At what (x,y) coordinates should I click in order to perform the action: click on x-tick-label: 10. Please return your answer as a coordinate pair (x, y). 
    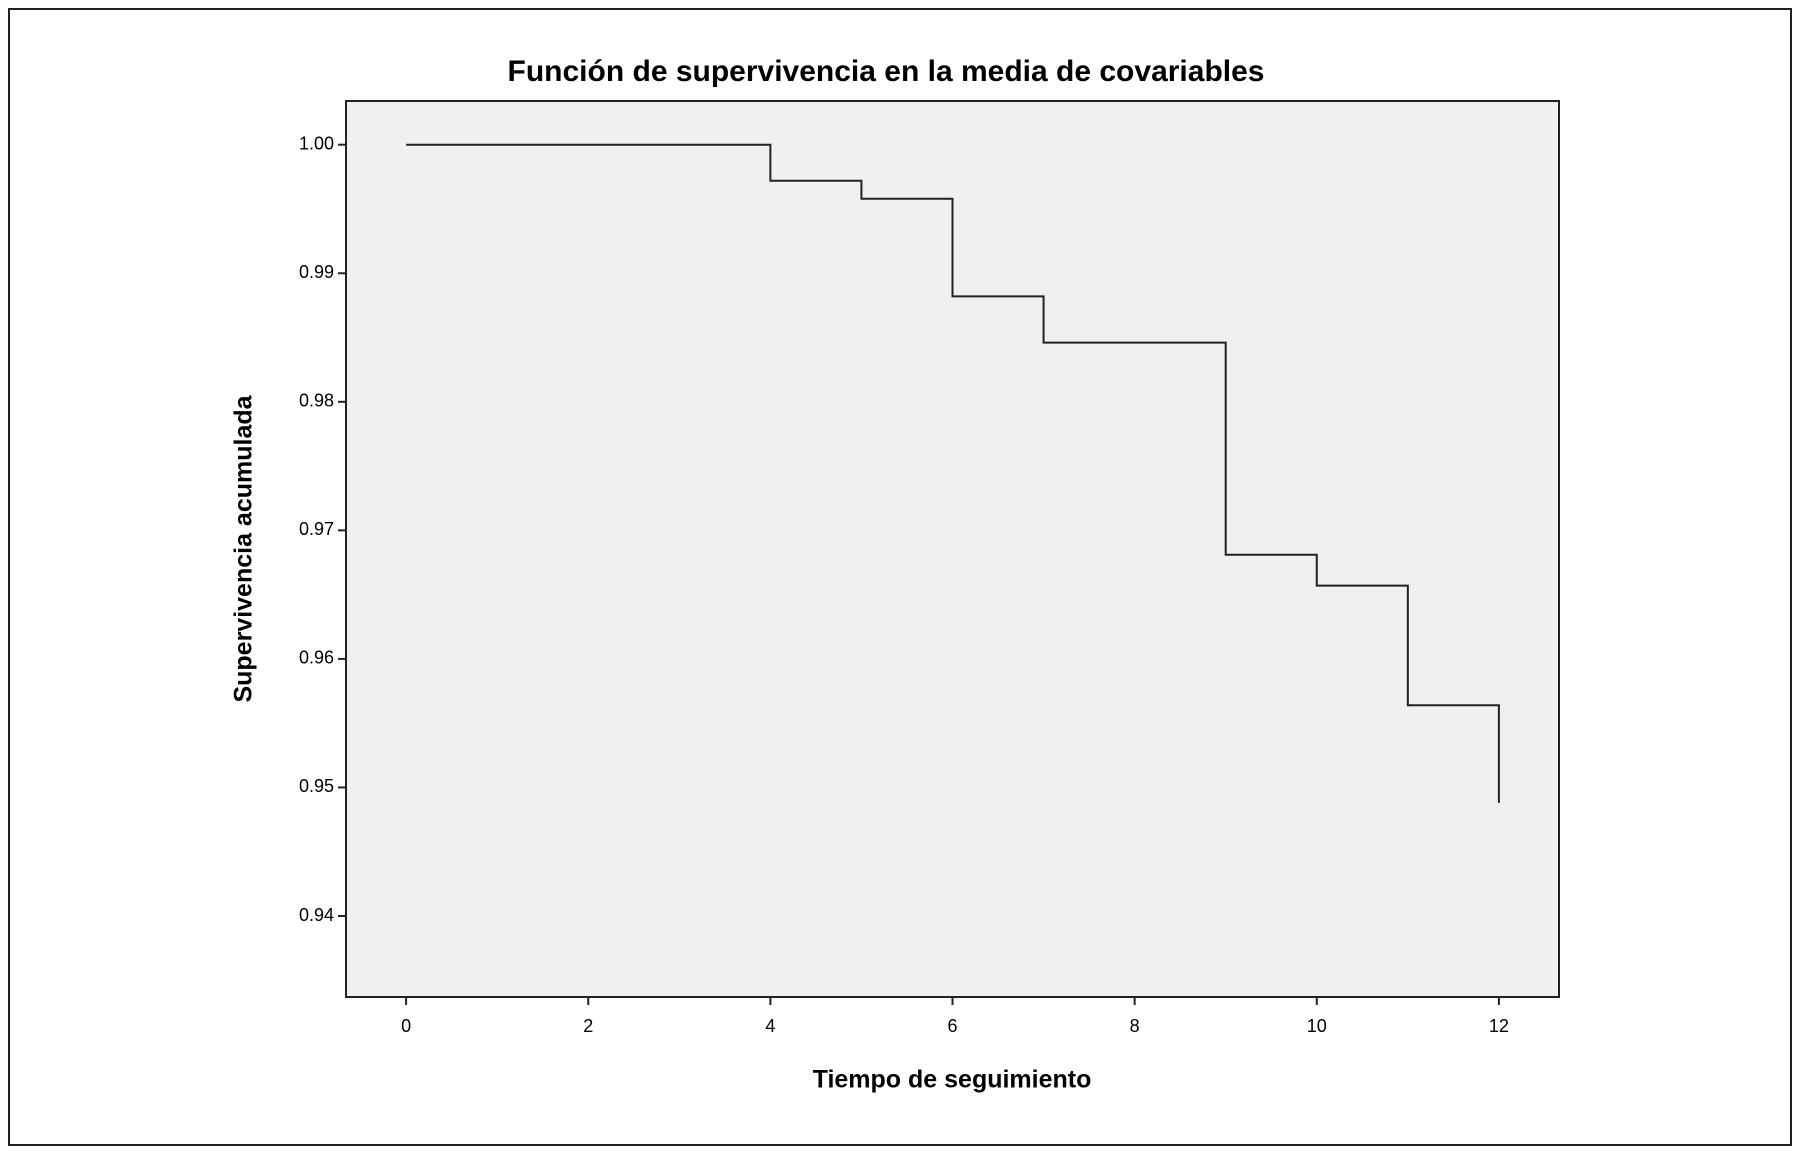
    Looking at the image, I should click on (1317, 1026).